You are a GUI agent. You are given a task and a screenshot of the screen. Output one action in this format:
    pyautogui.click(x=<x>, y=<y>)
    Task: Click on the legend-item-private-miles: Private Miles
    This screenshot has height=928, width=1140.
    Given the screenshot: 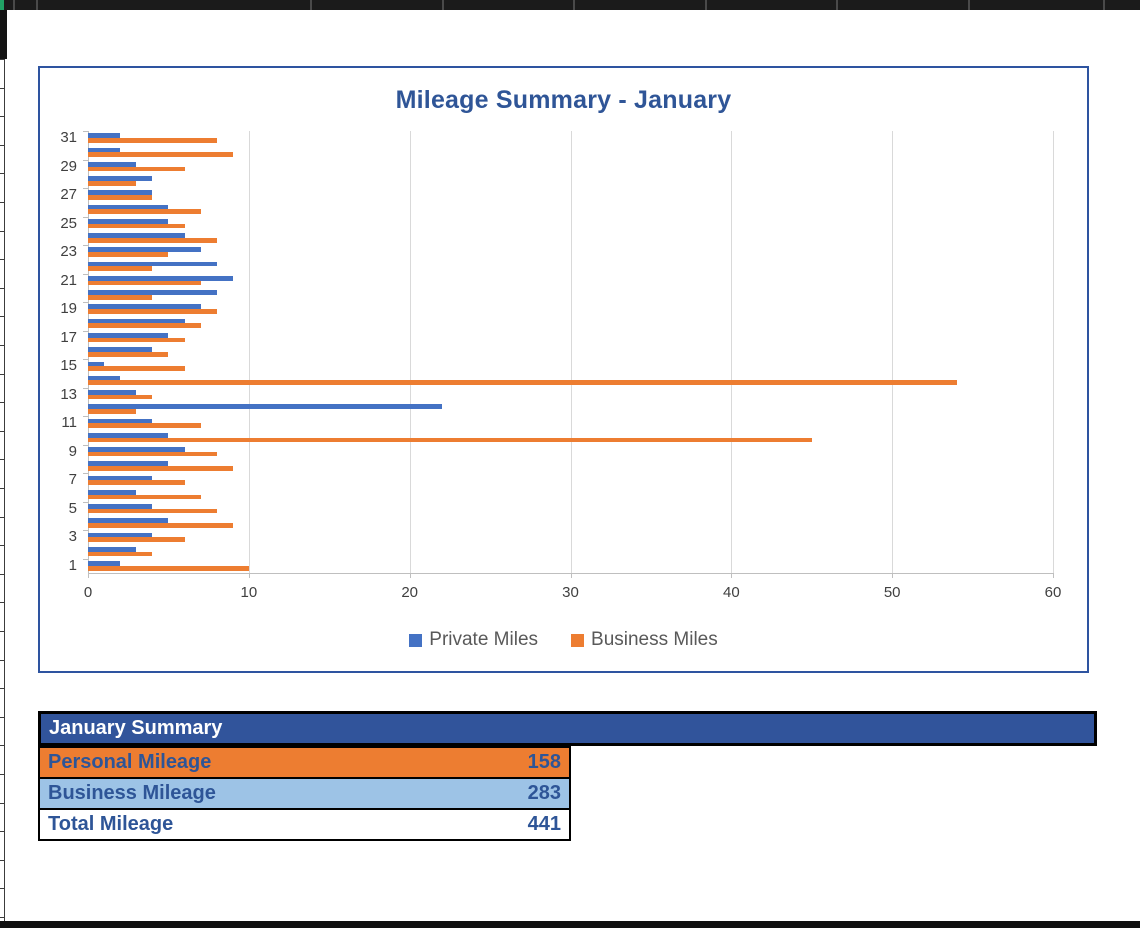 What is the action you would take?
    pyautogui.click(x=473, y=640)
    